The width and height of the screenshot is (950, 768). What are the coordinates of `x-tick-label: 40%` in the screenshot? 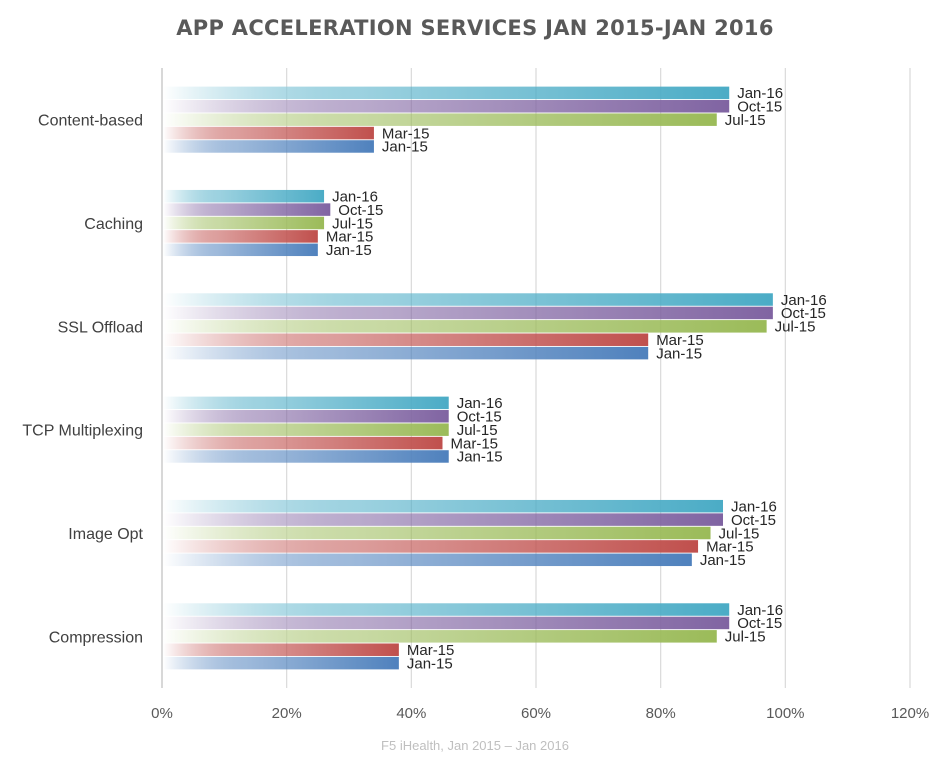 It's located at (411, 713).